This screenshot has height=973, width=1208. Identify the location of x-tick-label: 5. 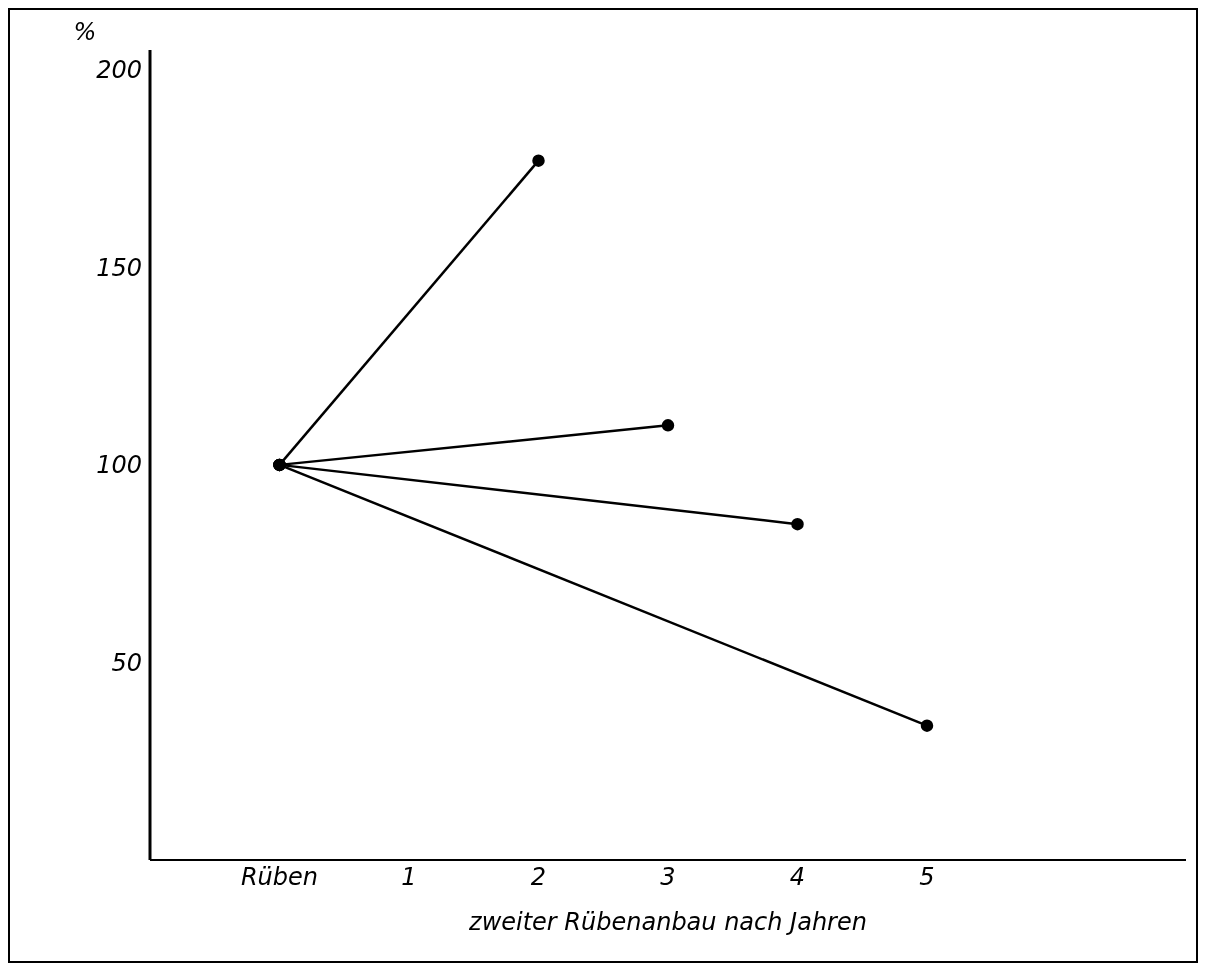
(927, 877).